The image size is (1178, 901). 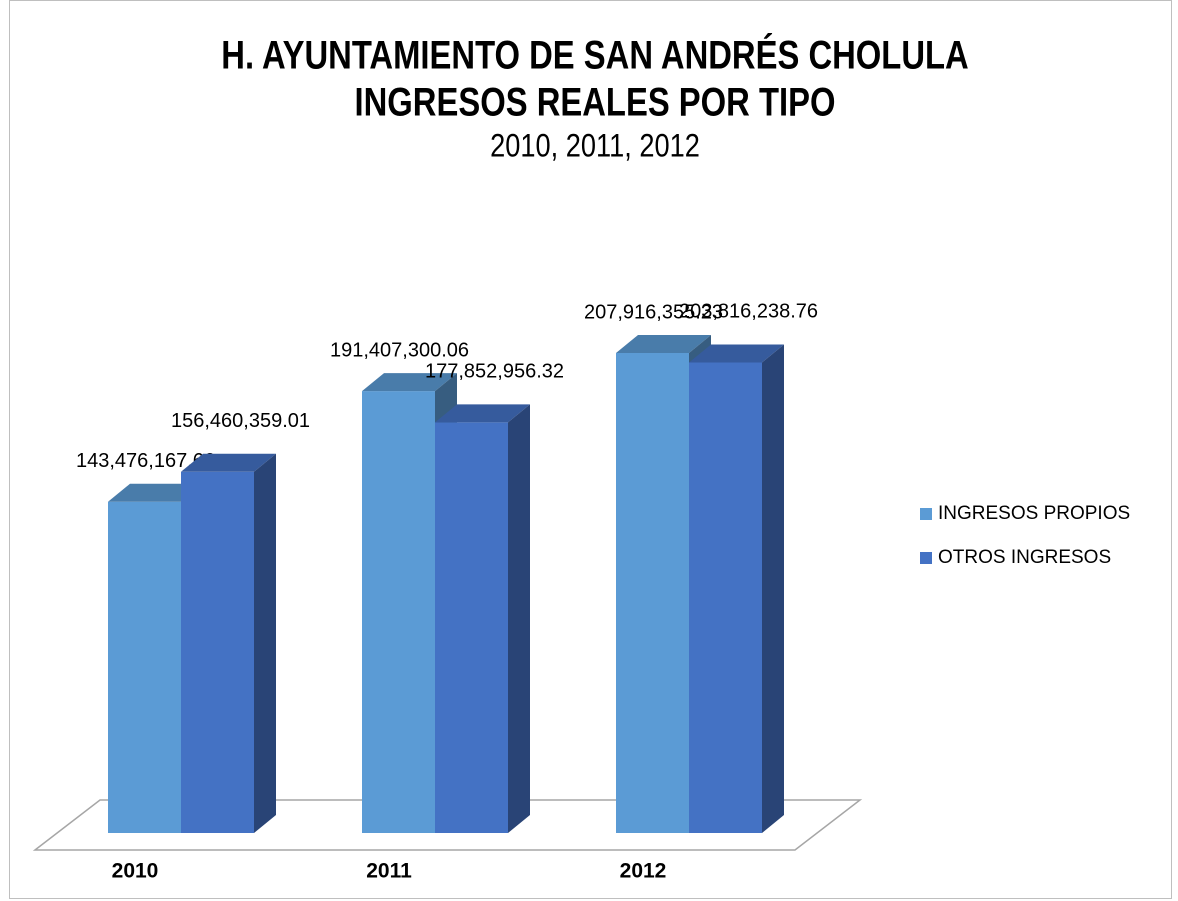 I want to click on chart-title: INGRESOS REALES POR TIPO, so click(x=595, y=101).